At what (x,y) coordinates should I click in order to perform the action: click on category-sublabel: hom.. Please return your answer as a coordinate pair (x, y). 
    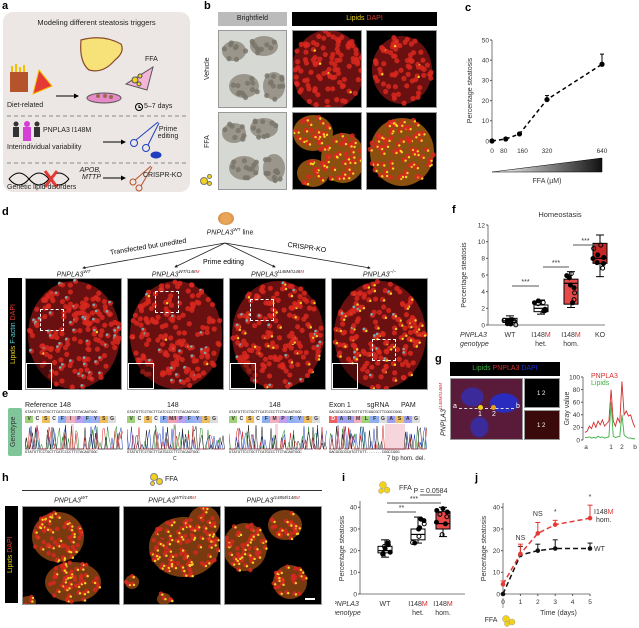
    Looking at the image, I should click on (443, 613).